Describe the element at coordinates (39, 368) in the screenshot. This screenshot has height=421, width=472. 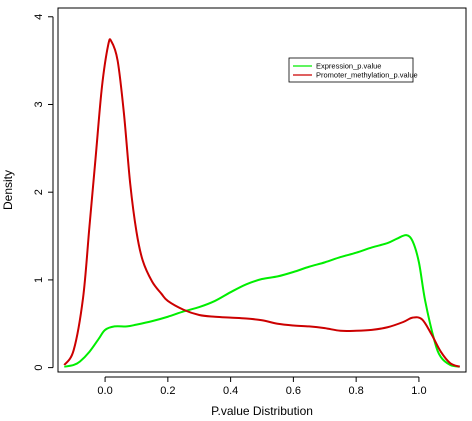
I see `y-tick-label: 0` at that location.